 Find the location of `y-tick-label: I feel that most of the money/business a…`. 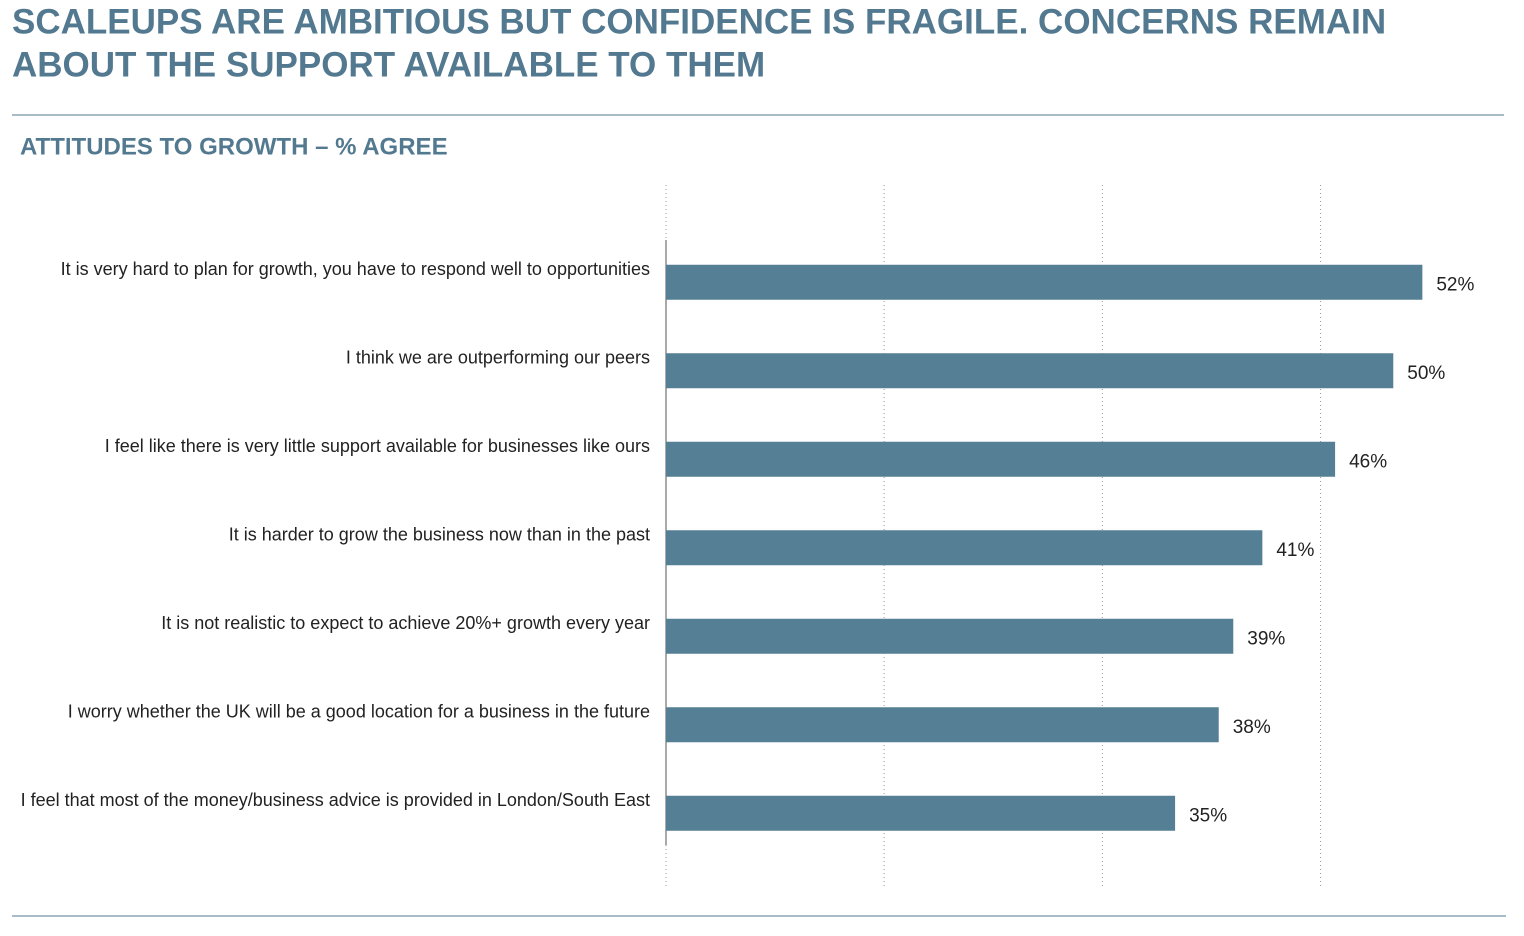

y-tick-label: I feel that most of the money/business a… is located at coordinates (335, 800).